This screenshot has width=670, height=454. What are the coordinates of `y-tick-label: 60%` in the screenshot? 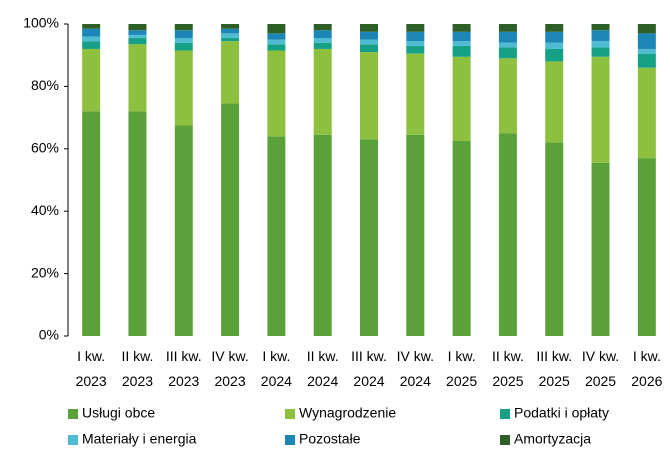 It's located at (45, 148).